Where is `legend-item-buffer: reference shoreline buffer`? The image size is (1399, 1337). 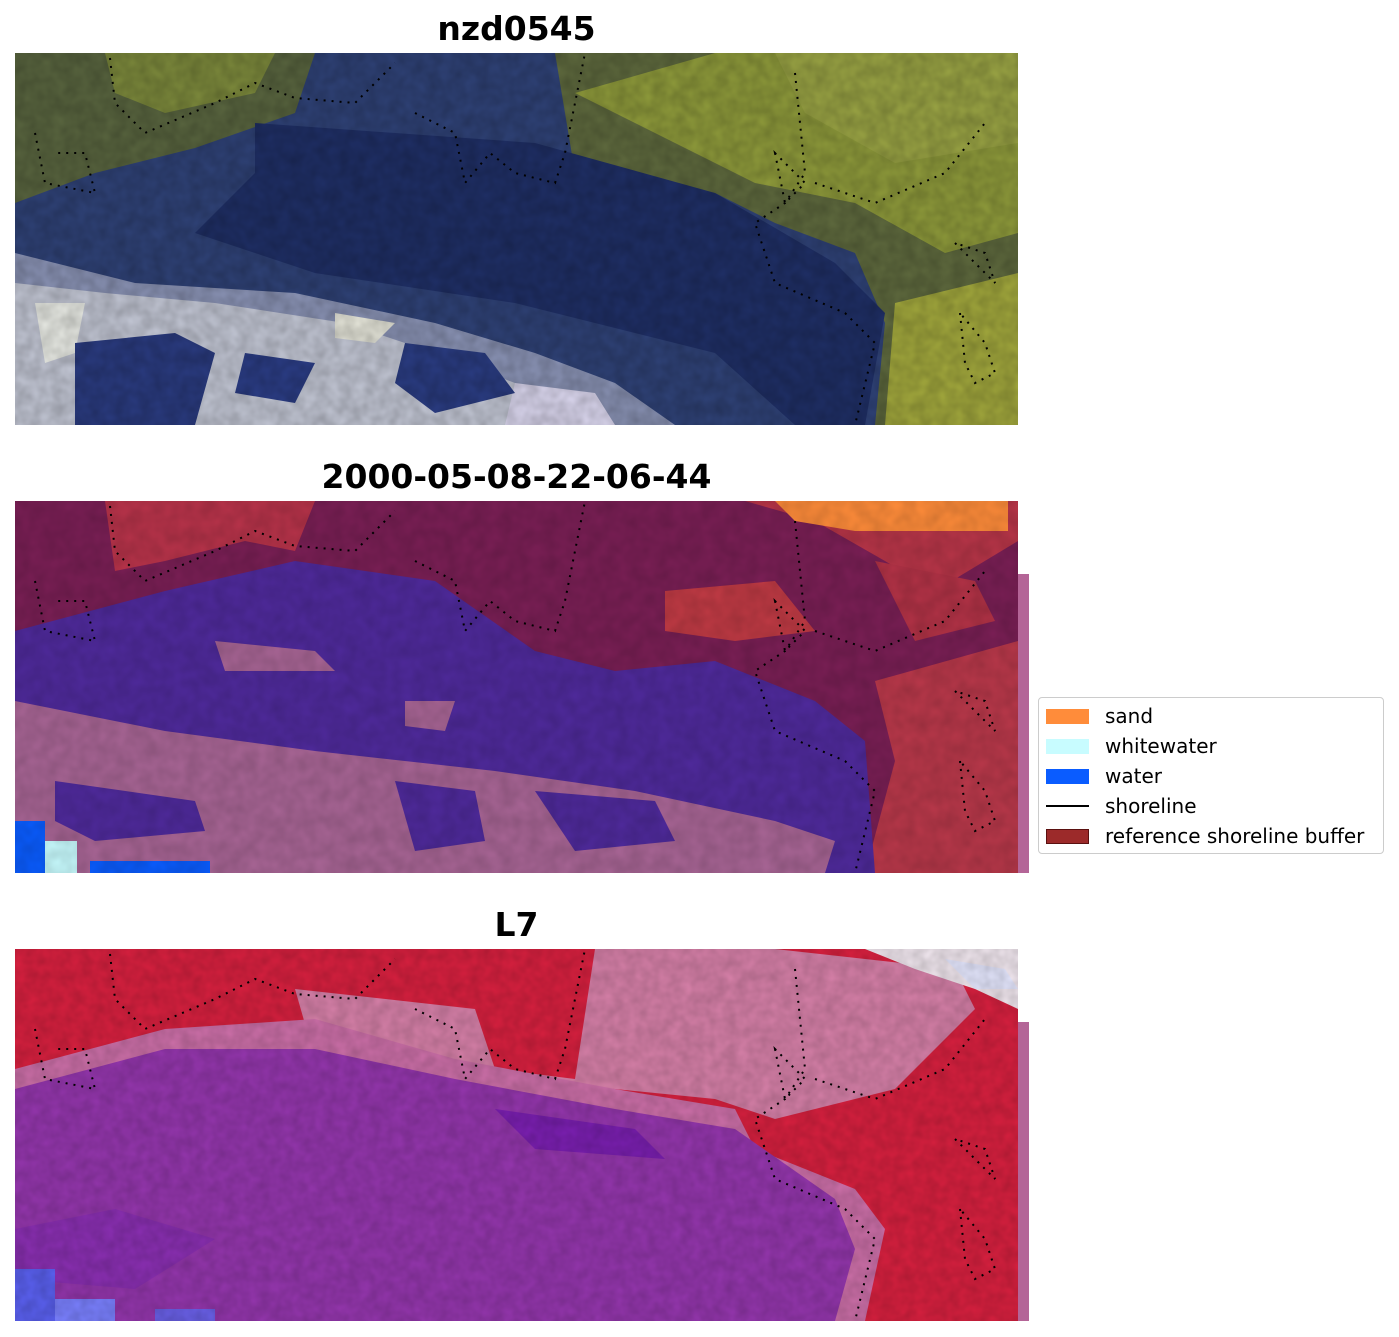 legend-item-buffer: reference shoreline buffer is located at coordinates (1205, 836).